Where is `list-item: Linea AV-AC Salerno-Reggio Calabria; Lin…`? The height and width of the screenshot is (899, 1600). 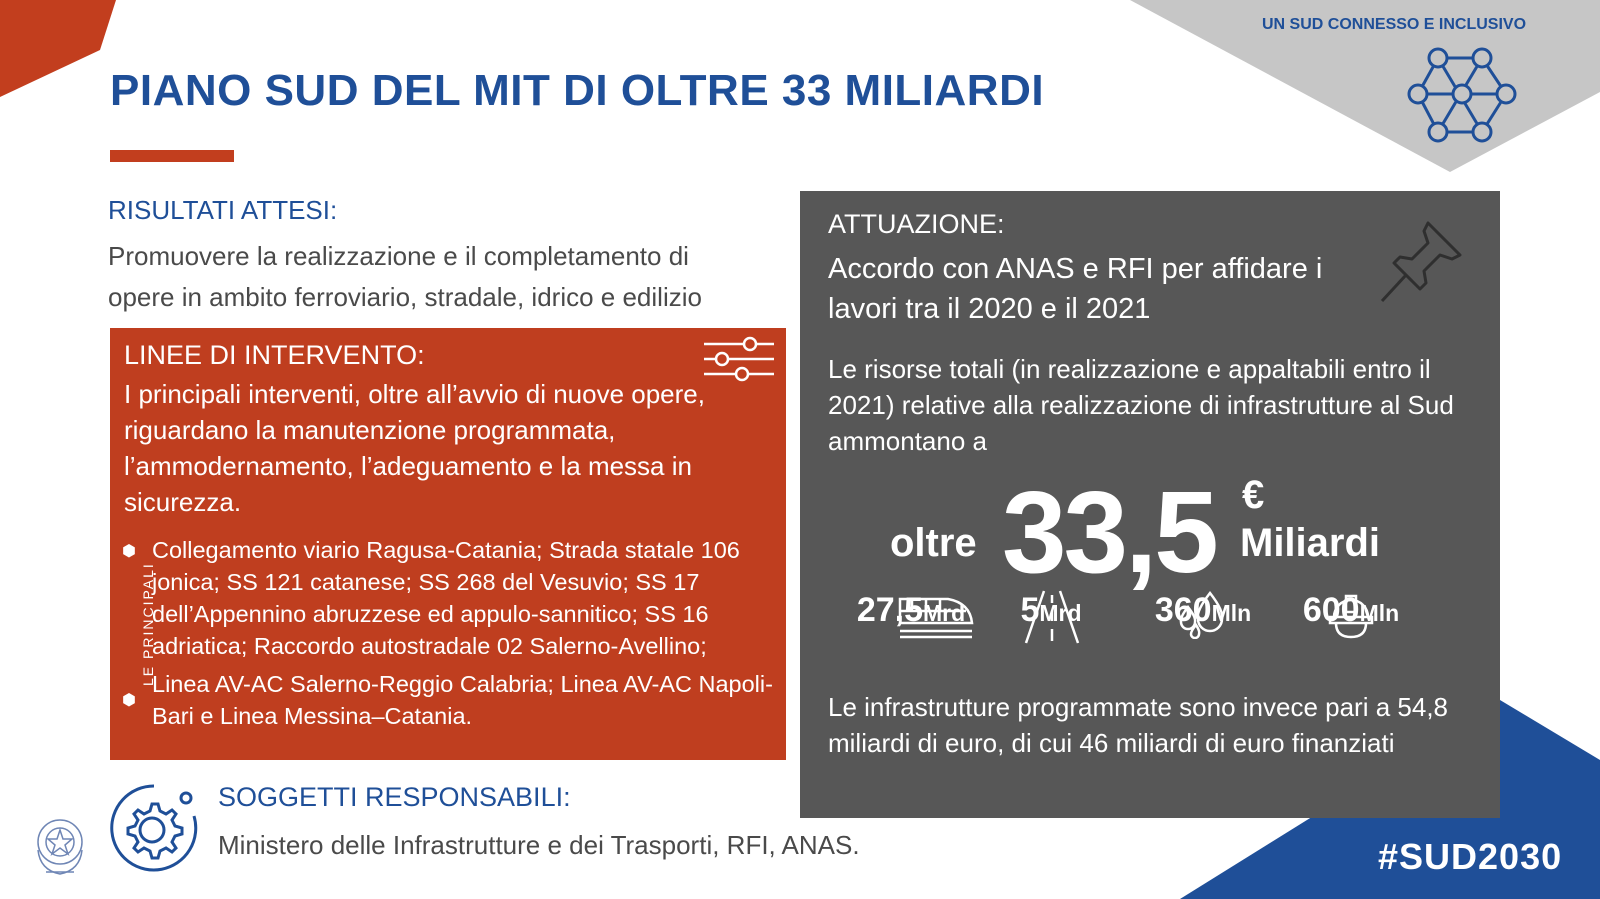
list-item: Linea AV-AC Salerno-Reggio Calabria; Lin… is located at coordinates (462, 700).